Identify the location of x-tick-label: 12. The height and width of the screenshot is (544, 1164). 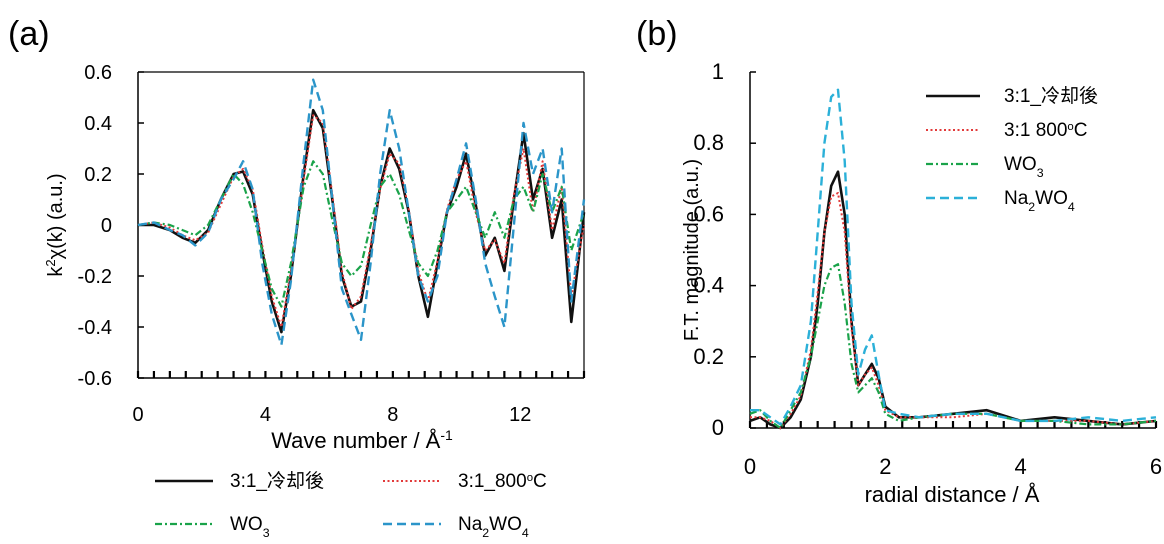
(520, 415).